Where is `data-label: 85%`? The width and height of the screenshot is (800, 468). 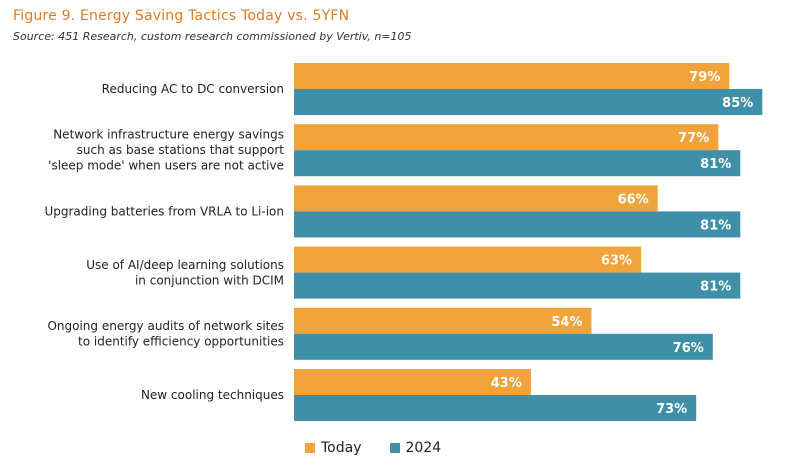 data-label: 85% is located at coordinates (737, 103).